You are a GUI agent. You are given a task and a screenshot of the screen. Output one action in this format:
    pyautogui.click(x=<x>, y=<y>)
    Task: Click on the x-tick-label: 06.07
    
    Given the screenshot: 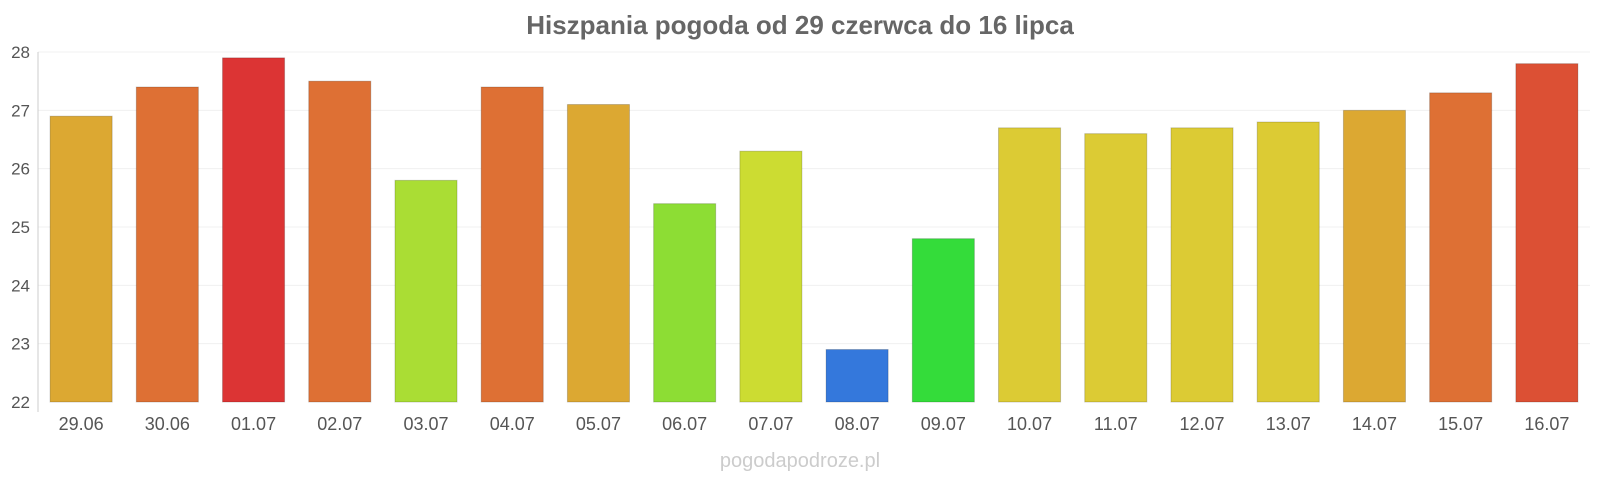 What is the action you would take?
    pyautogui.click(x=684, y=424)
    